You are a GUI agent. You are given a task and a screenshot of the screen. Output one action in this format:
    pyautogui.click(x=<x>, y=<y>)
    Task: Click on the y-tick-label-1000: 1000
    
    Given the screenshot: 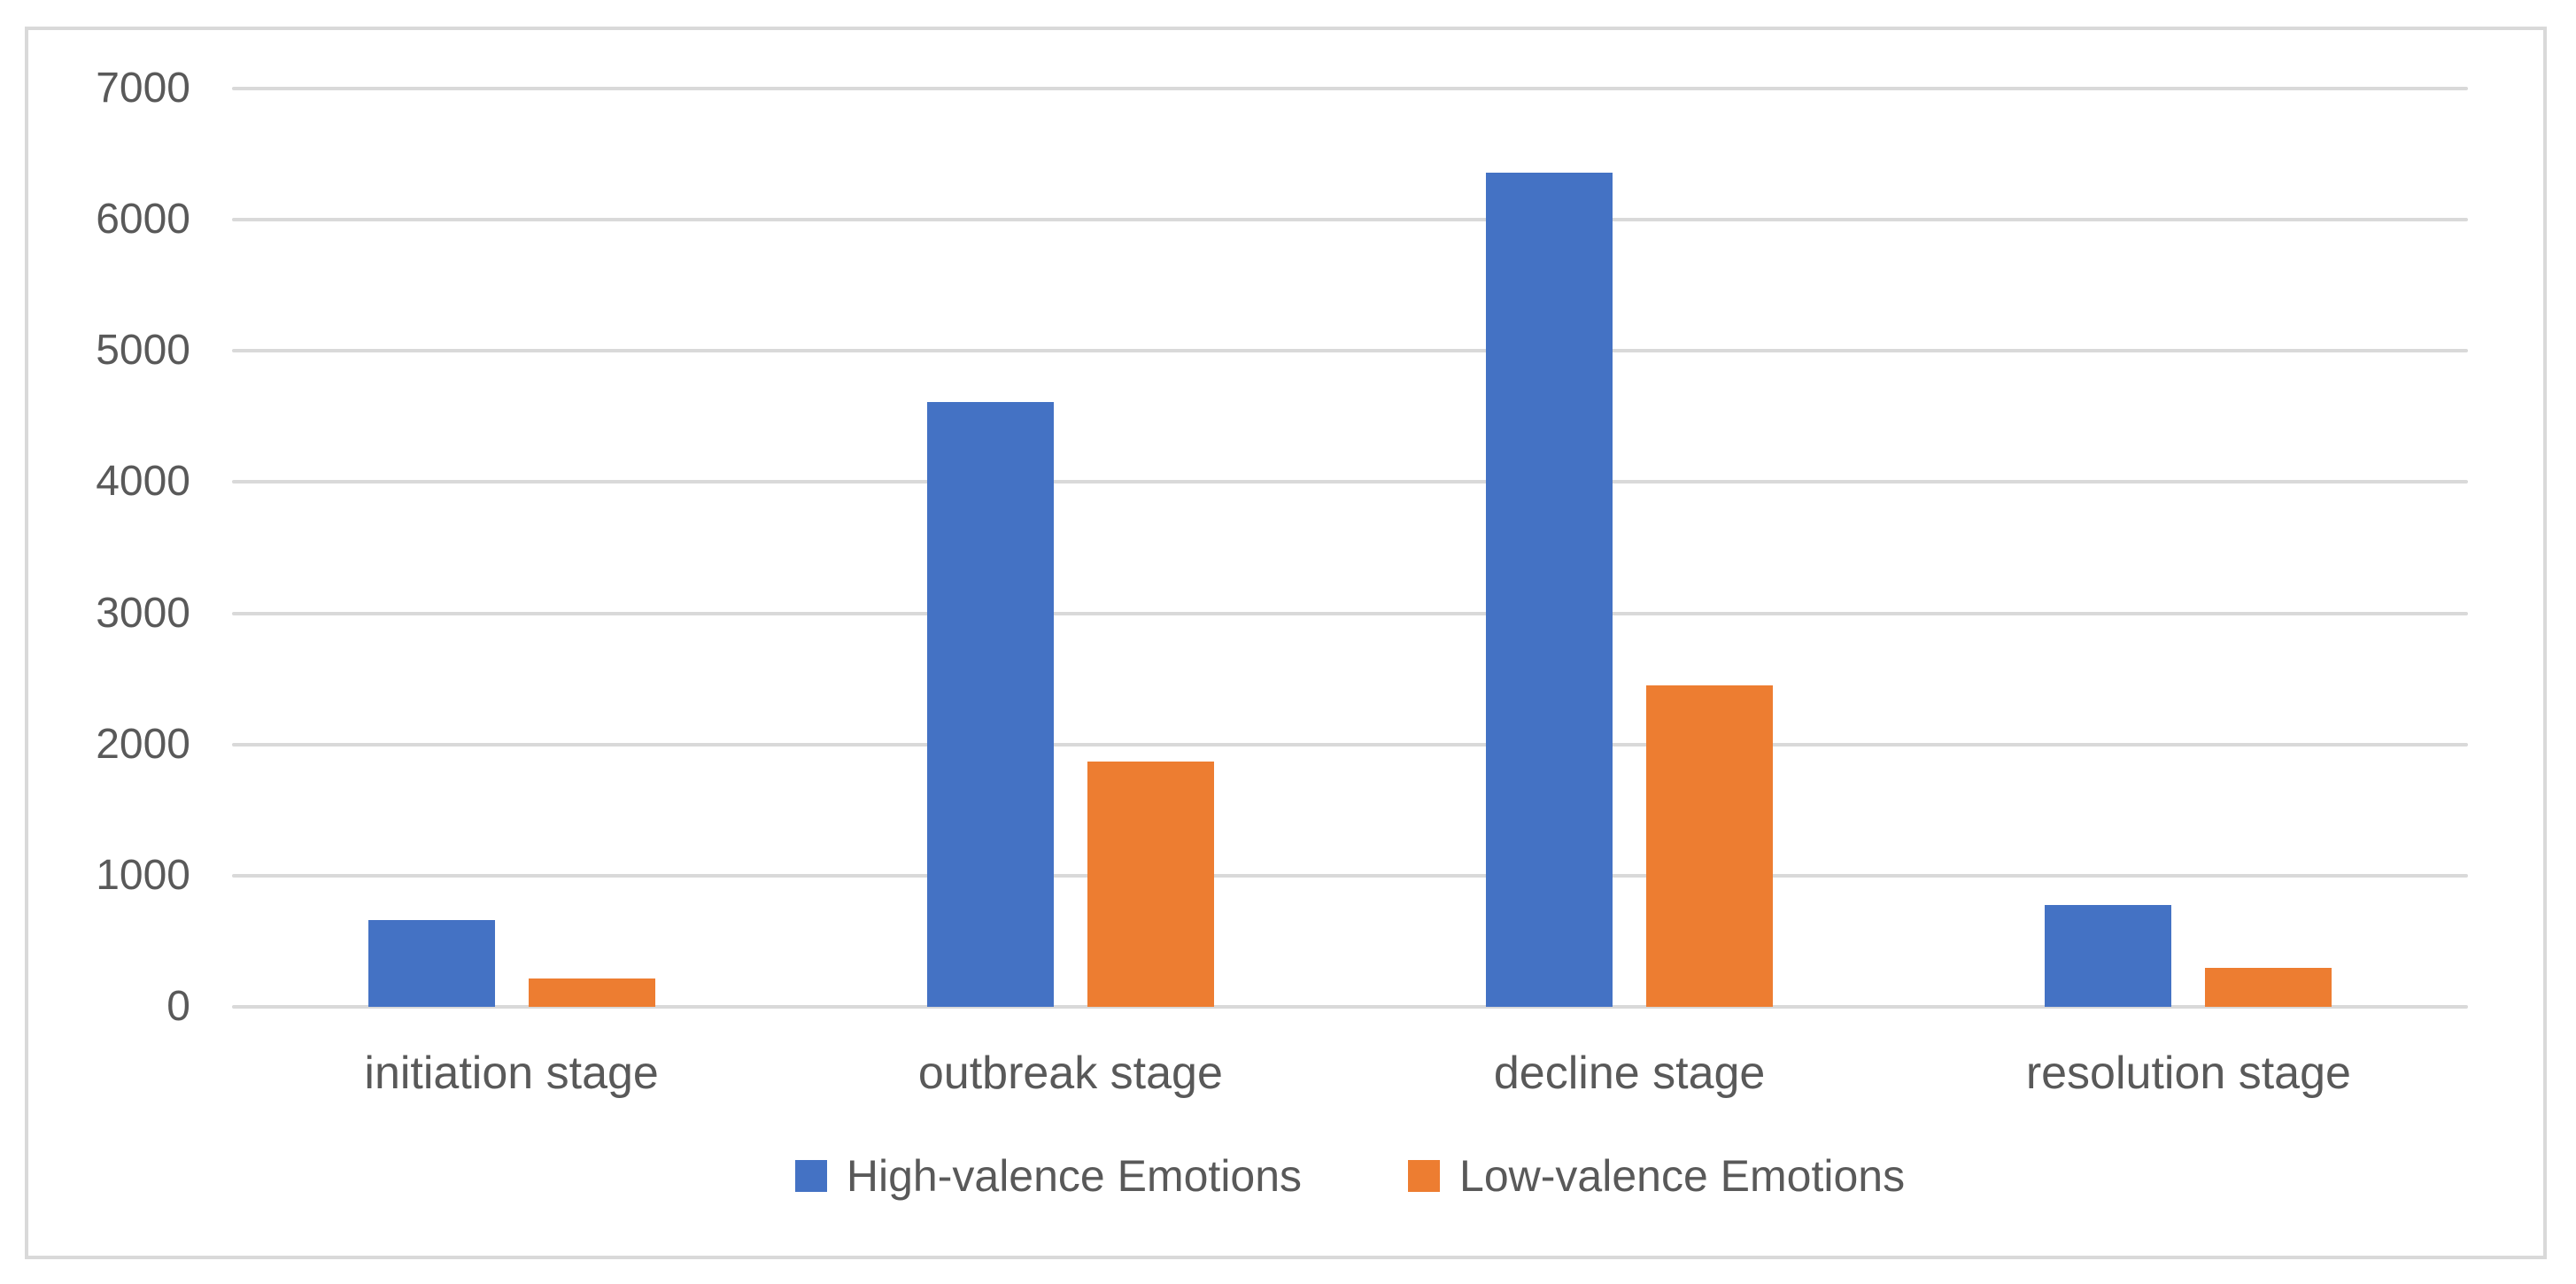 What is the action you would take?
    pyautogui.click(x=143, y=875)
    